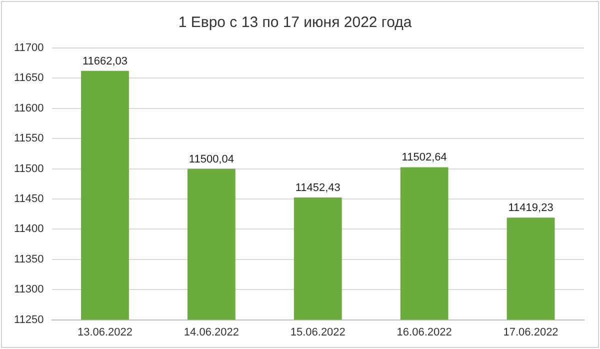 The image size is (600, 349). I want to click on data-label: 11502,64, so click(424, 158).